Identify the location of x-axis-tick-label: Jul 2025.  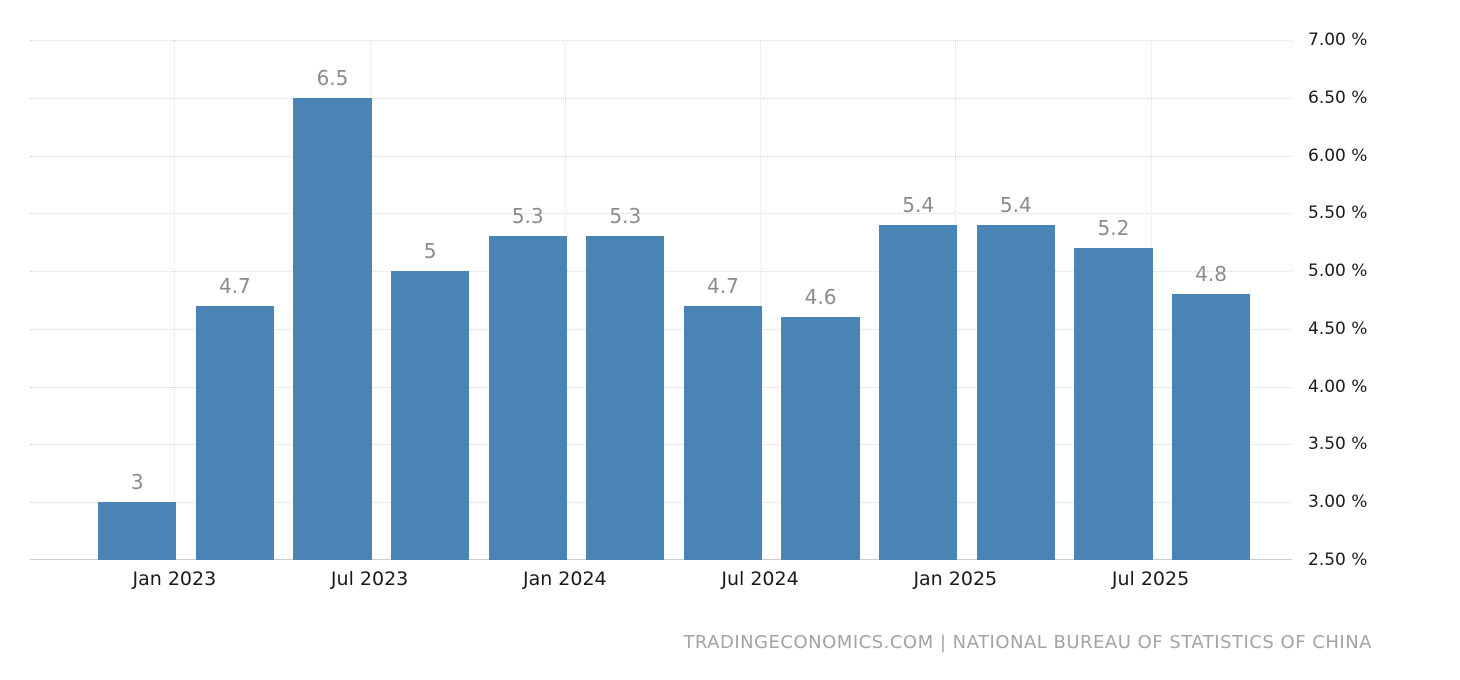
(1150, 579).